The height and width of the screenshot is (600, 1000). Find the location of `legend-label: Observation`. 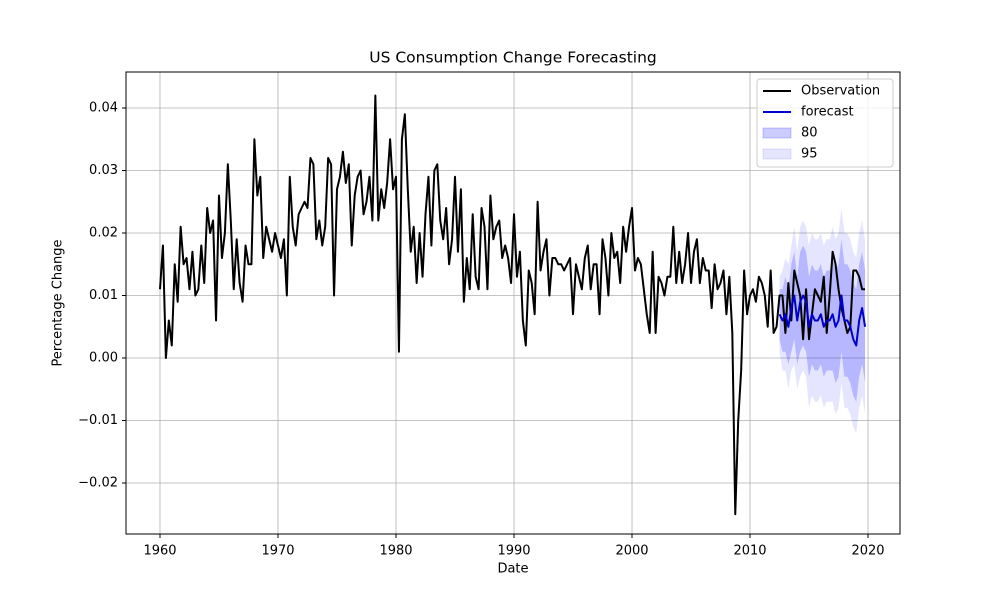

legend-label: Observation is located at coordinates (840, 91).